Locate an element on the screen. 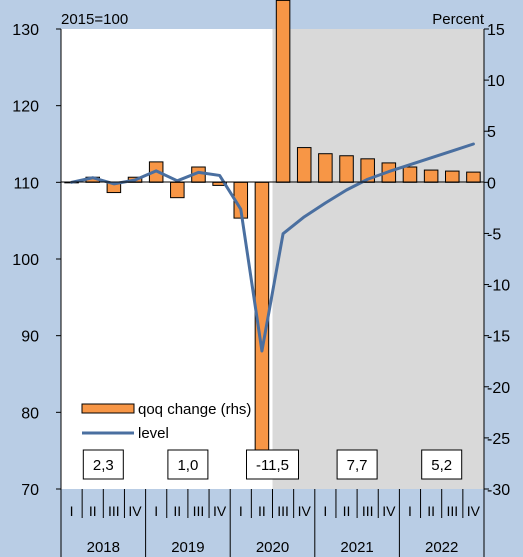 The height and width of the screenshot is (557, 523). year-label: 2020 is located at coordinates (272, 547).